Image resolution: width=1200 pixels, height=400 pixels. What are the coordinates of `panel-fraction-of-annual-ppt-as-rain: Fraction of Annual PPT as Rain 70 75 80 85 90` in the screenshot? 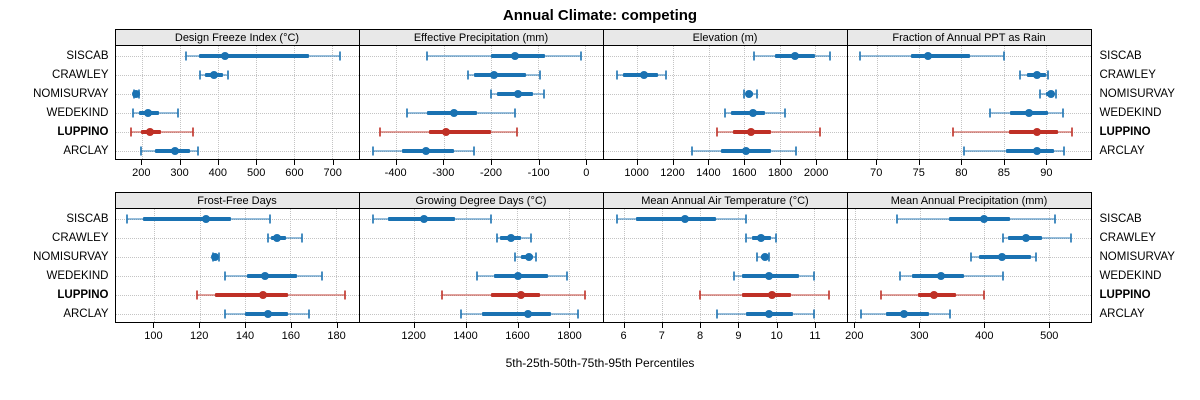 It's located at (969, 106).